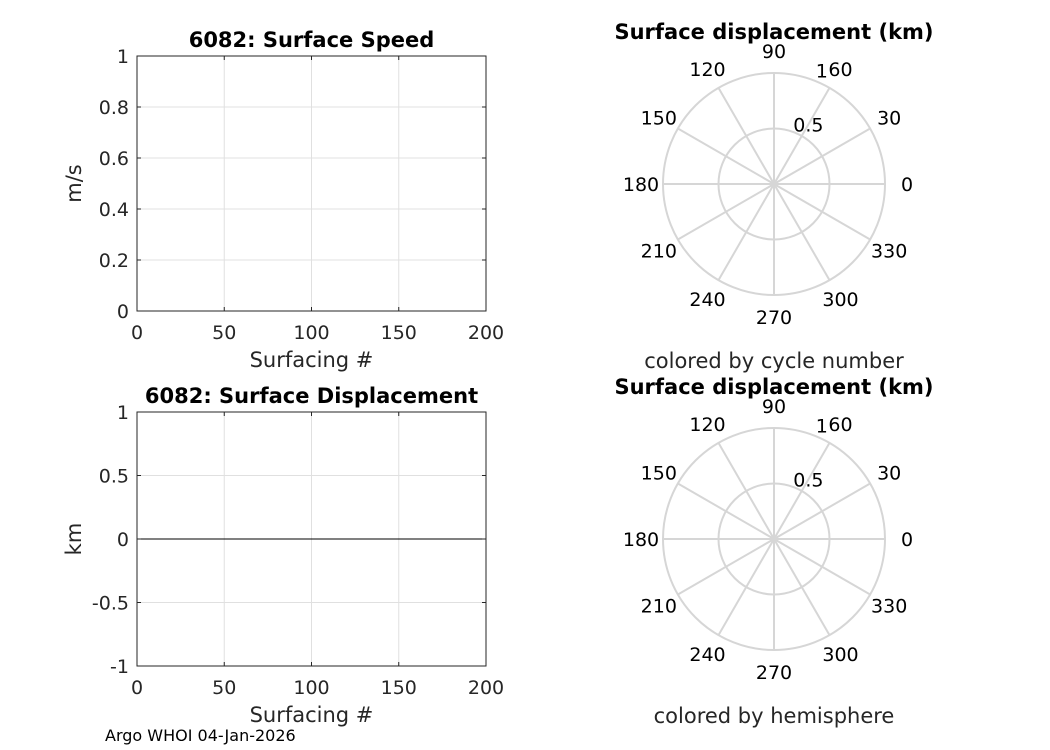 This screenshot has height=750, width=1050. What do you see at coordinates (311, 396) in the screenshot?
I see `chart-title: 6082: Surface Displacement` at bounding box center [311, 396].